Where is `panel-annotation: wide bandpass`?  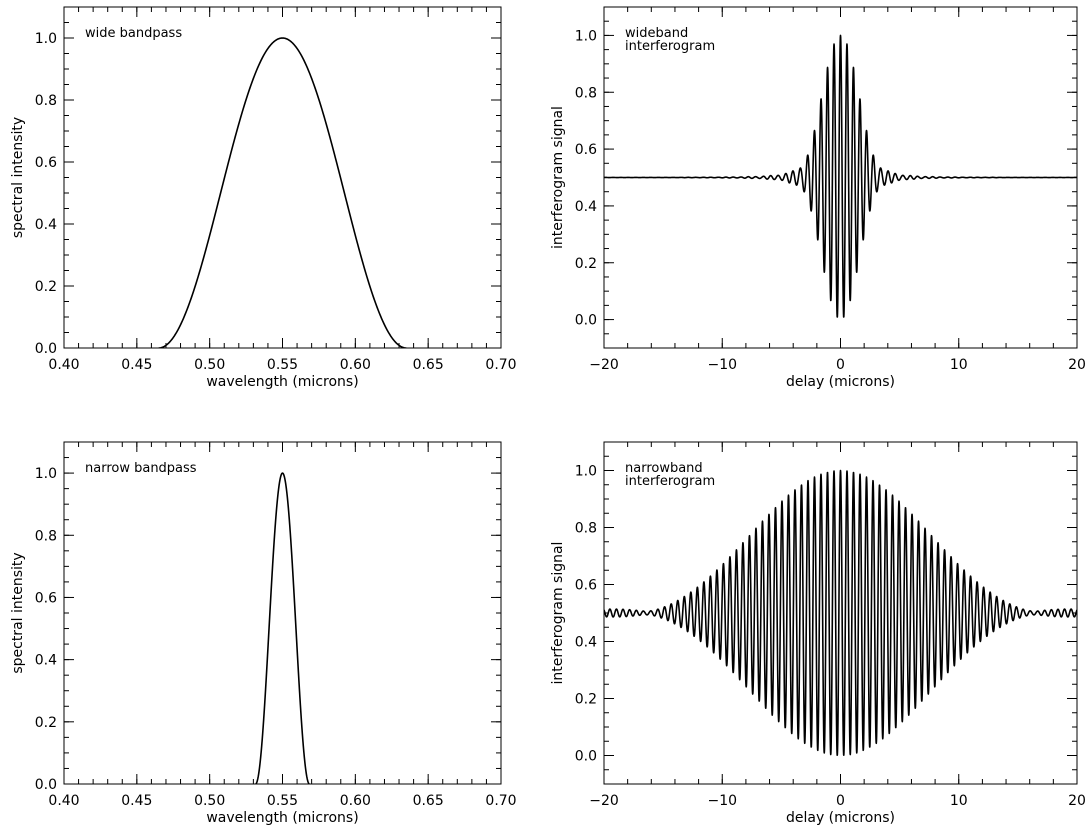 panel-annotation: wide bandpass is located at coordinates (133, 33).